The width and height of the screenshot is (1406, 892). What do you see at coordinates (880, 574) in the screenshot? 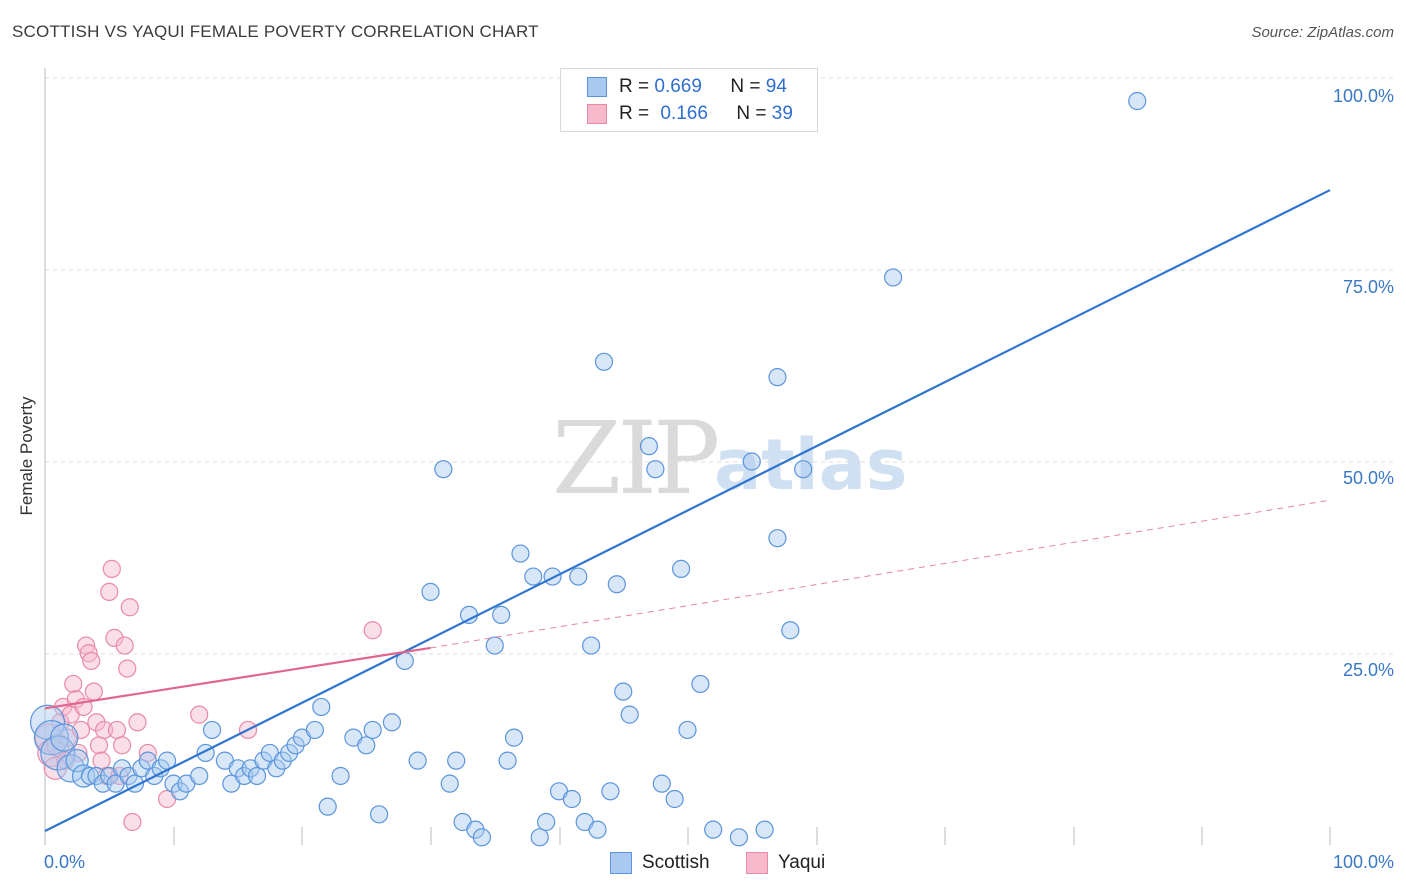
I see `yaqui-trend-extension` at bounding box center [880, 574].